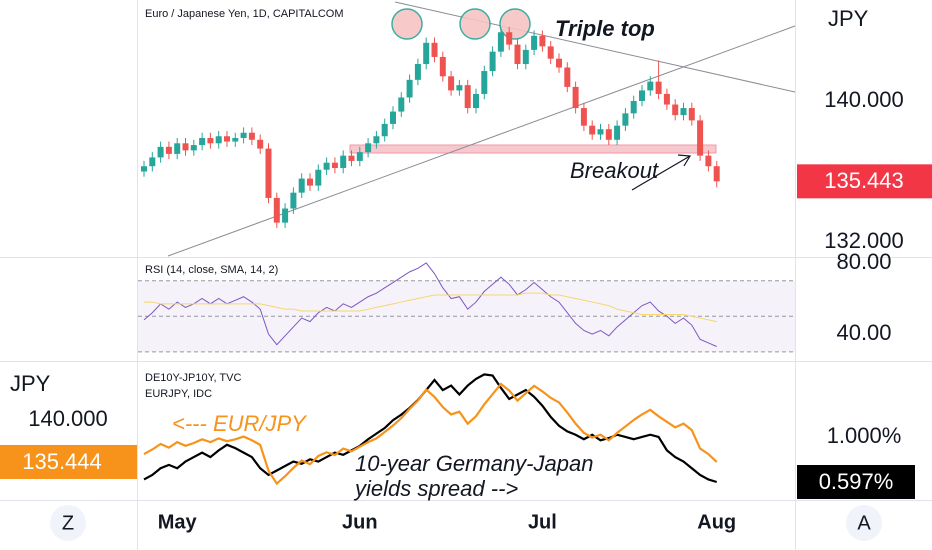 This screenshot has width=932, height=550. What do you see at coordinates (716, 522) in the screenshot?
I see `x-tick-label: Aug` at bounding box center [716, 522].